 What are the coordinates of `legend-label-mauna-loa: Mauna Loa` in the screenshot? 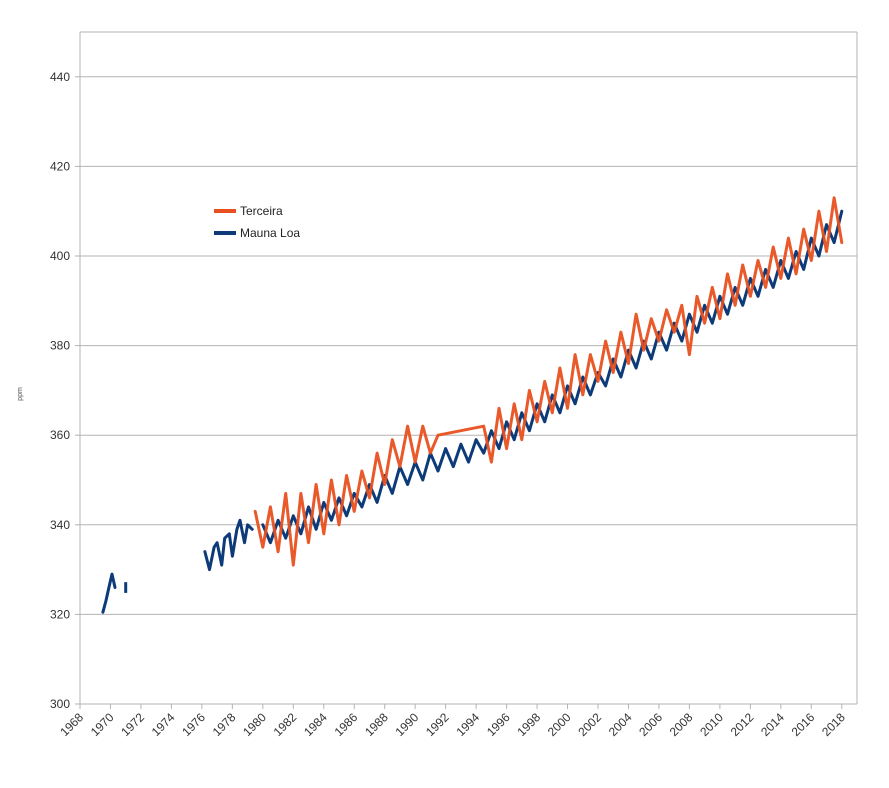 It's located at (270, 233).